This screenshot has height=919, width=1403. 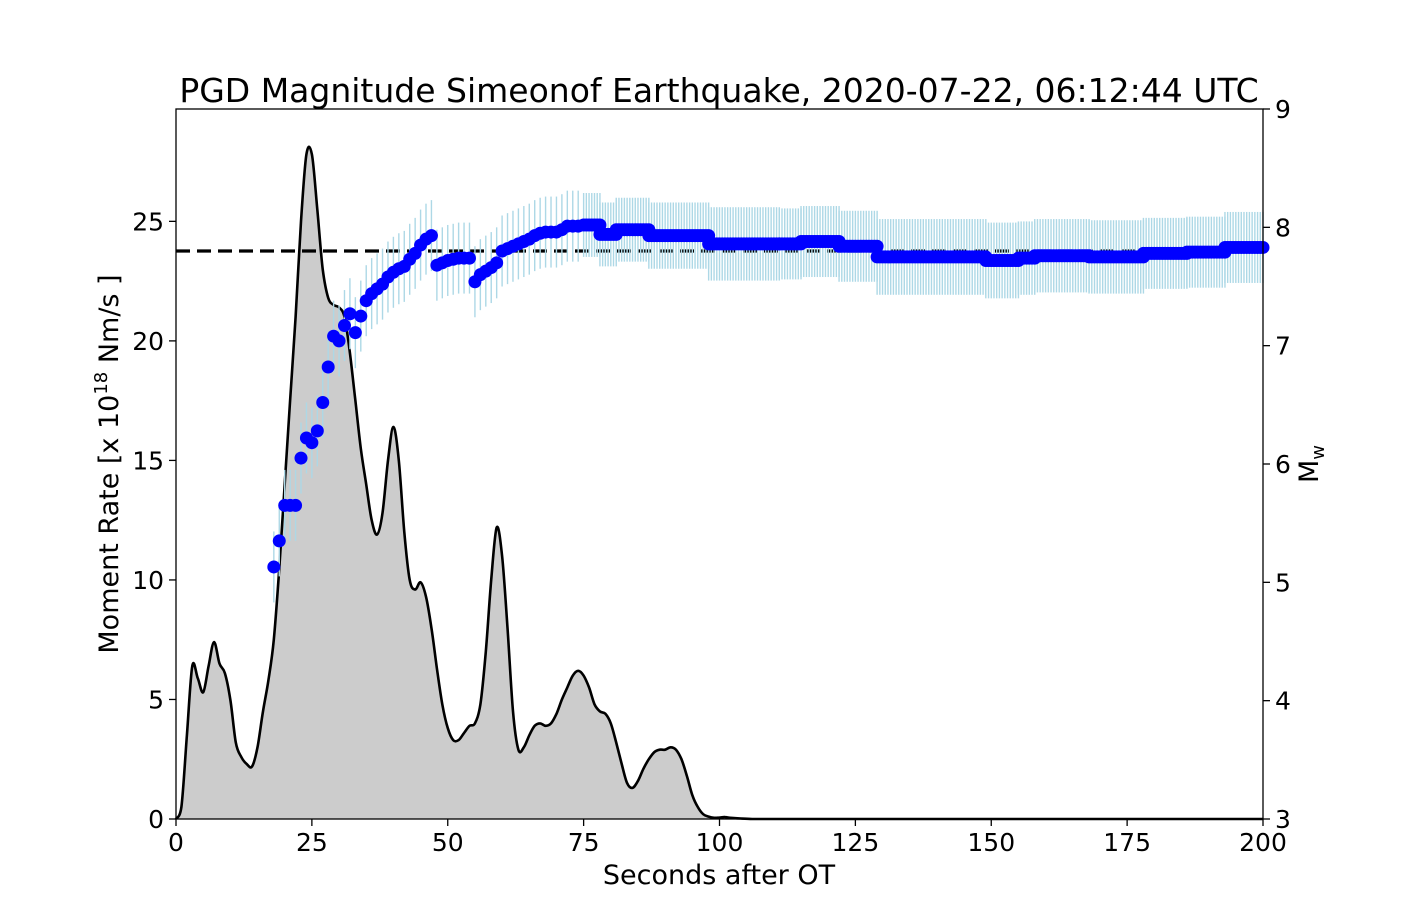 What do you see at coordinates (720, 842) in the screenshot?
I see `x-tick-label: 100` at bounding box center [720, 842].